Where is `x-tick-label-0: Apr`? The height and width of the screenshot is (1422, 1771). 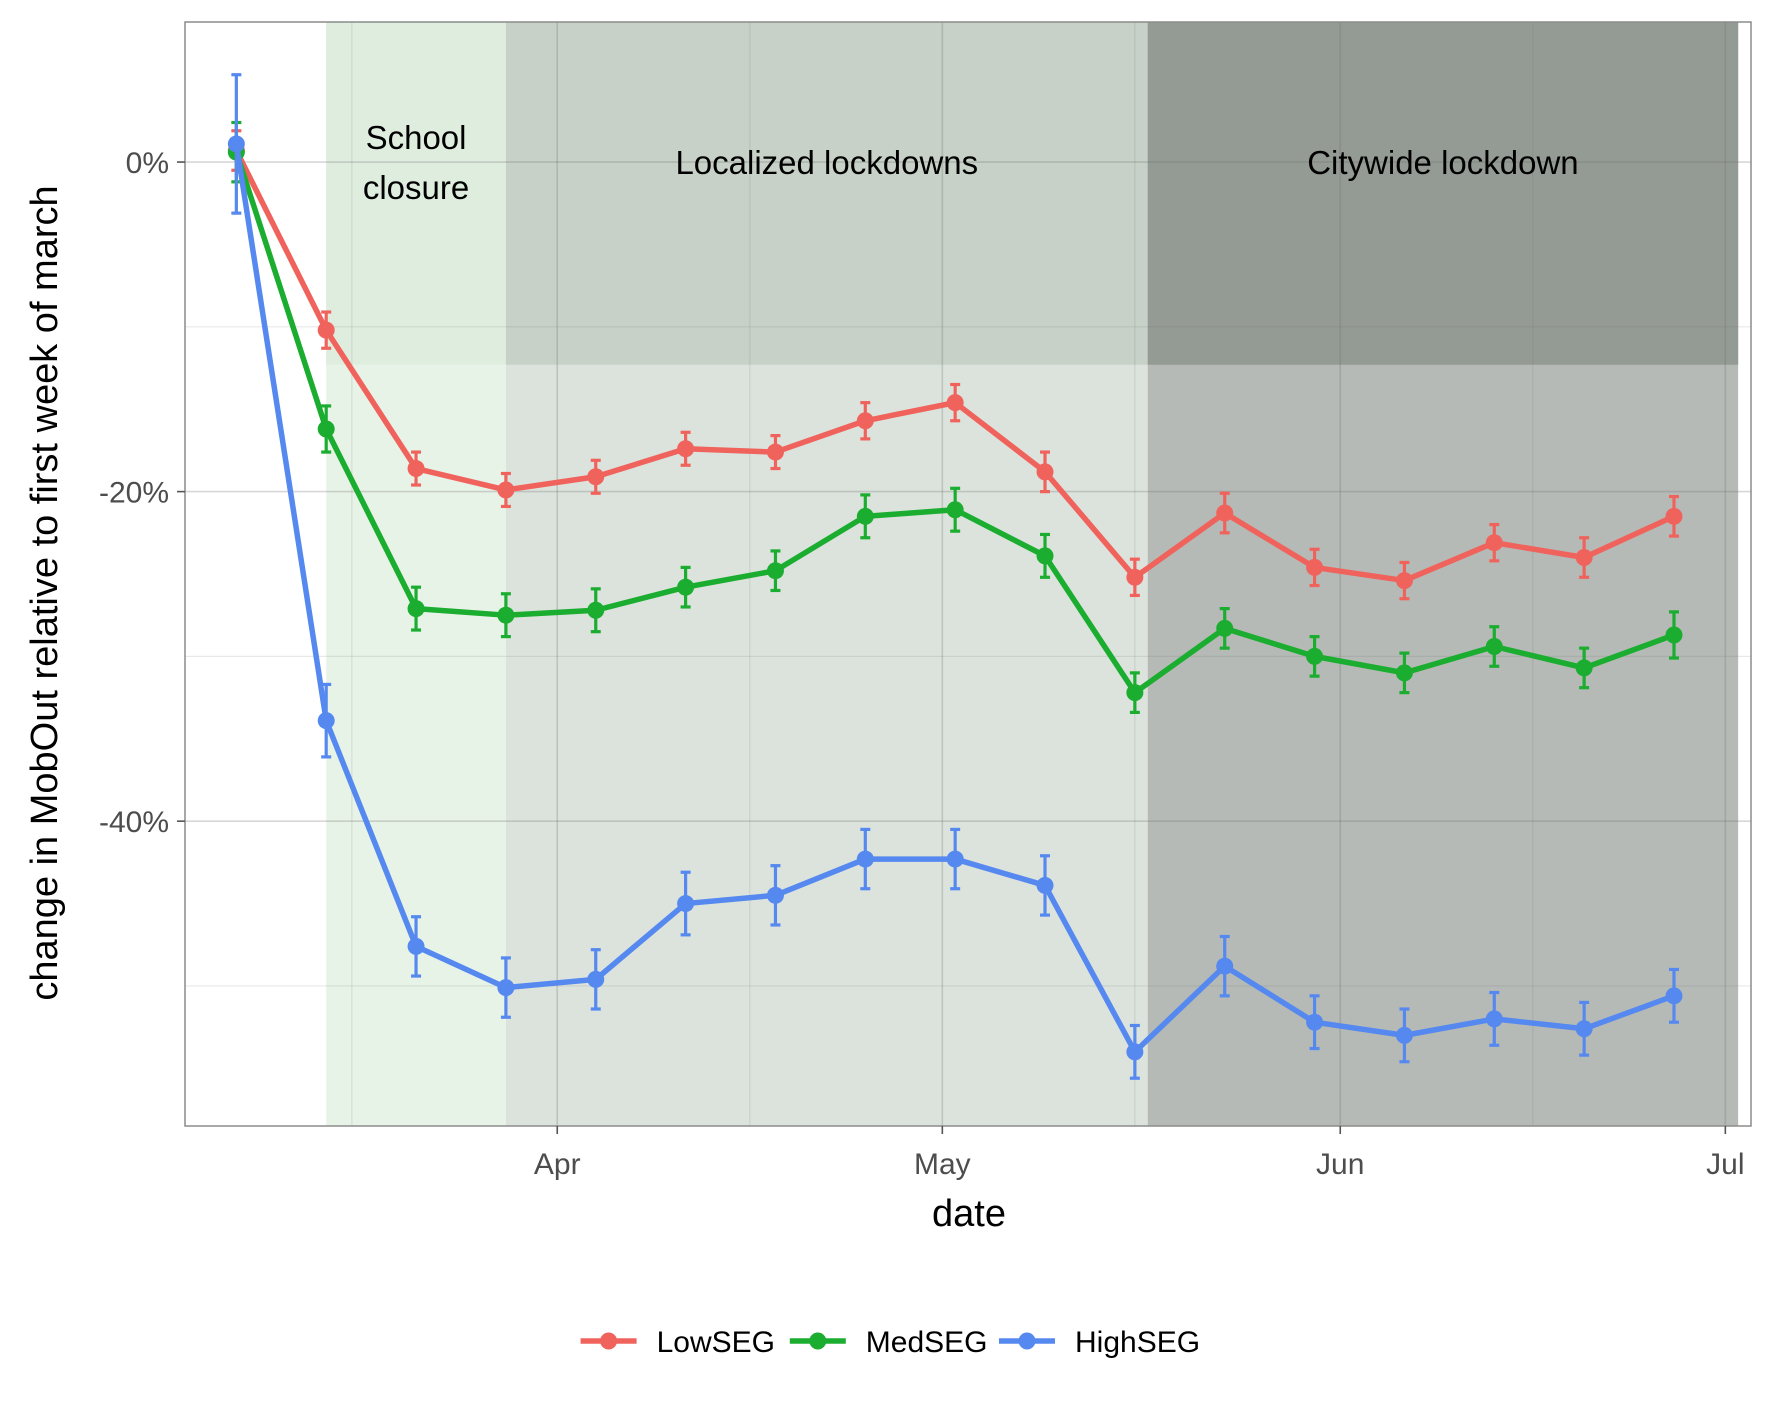
x-tick-label-0: Apr is located at coordinates (557, 1164).